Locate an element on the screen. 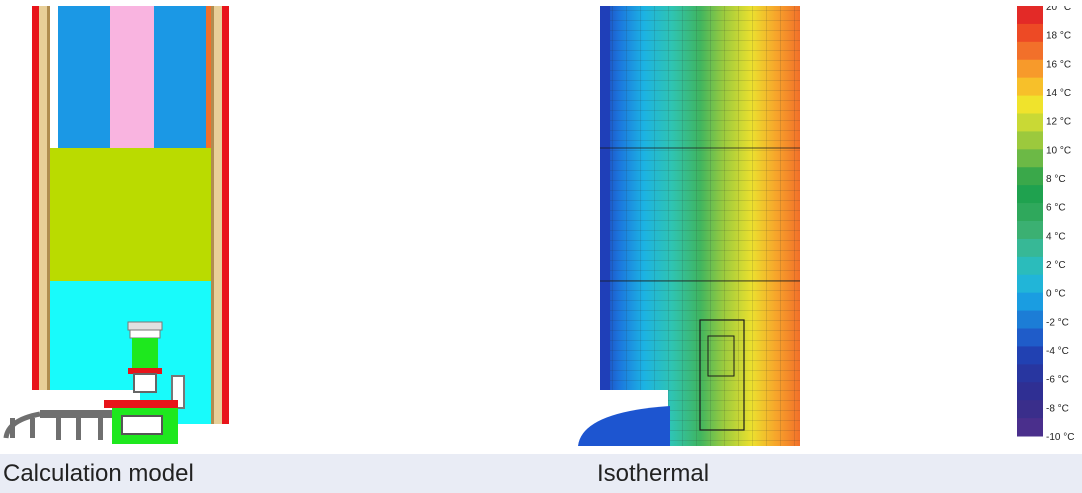 Image resolution: width=1082 pixels, height=493 pixels. isothermal-left-edge is located at coordinates (605, 198).